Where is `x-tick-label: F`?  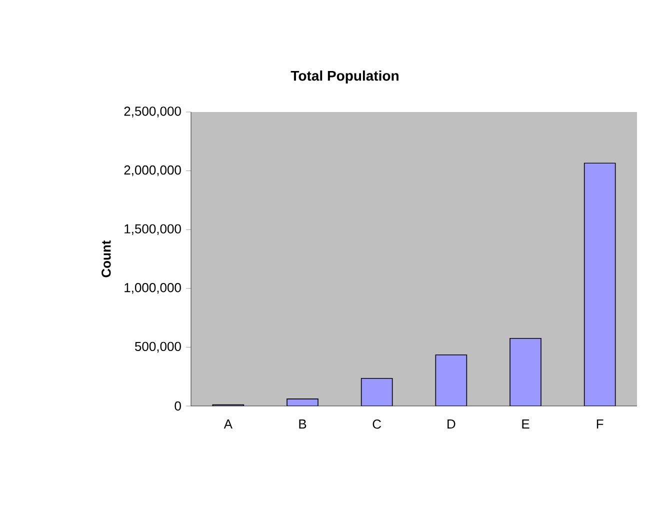 x-tick-label: F is located at coordinates (600, 424).